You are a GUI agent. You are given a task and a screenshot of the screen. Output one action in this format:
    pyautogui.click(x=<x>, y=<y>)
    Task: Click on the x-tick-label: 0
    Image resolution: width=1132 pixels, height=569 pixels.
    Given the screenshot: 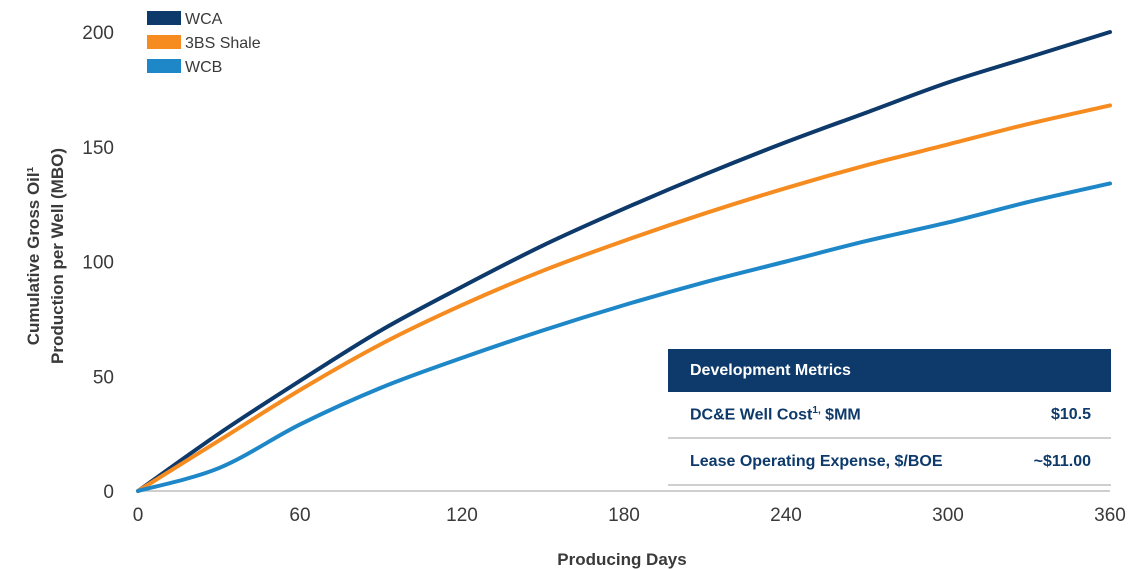 What is the action you would take?
    pyautogui.click(x=138, y=515)
    